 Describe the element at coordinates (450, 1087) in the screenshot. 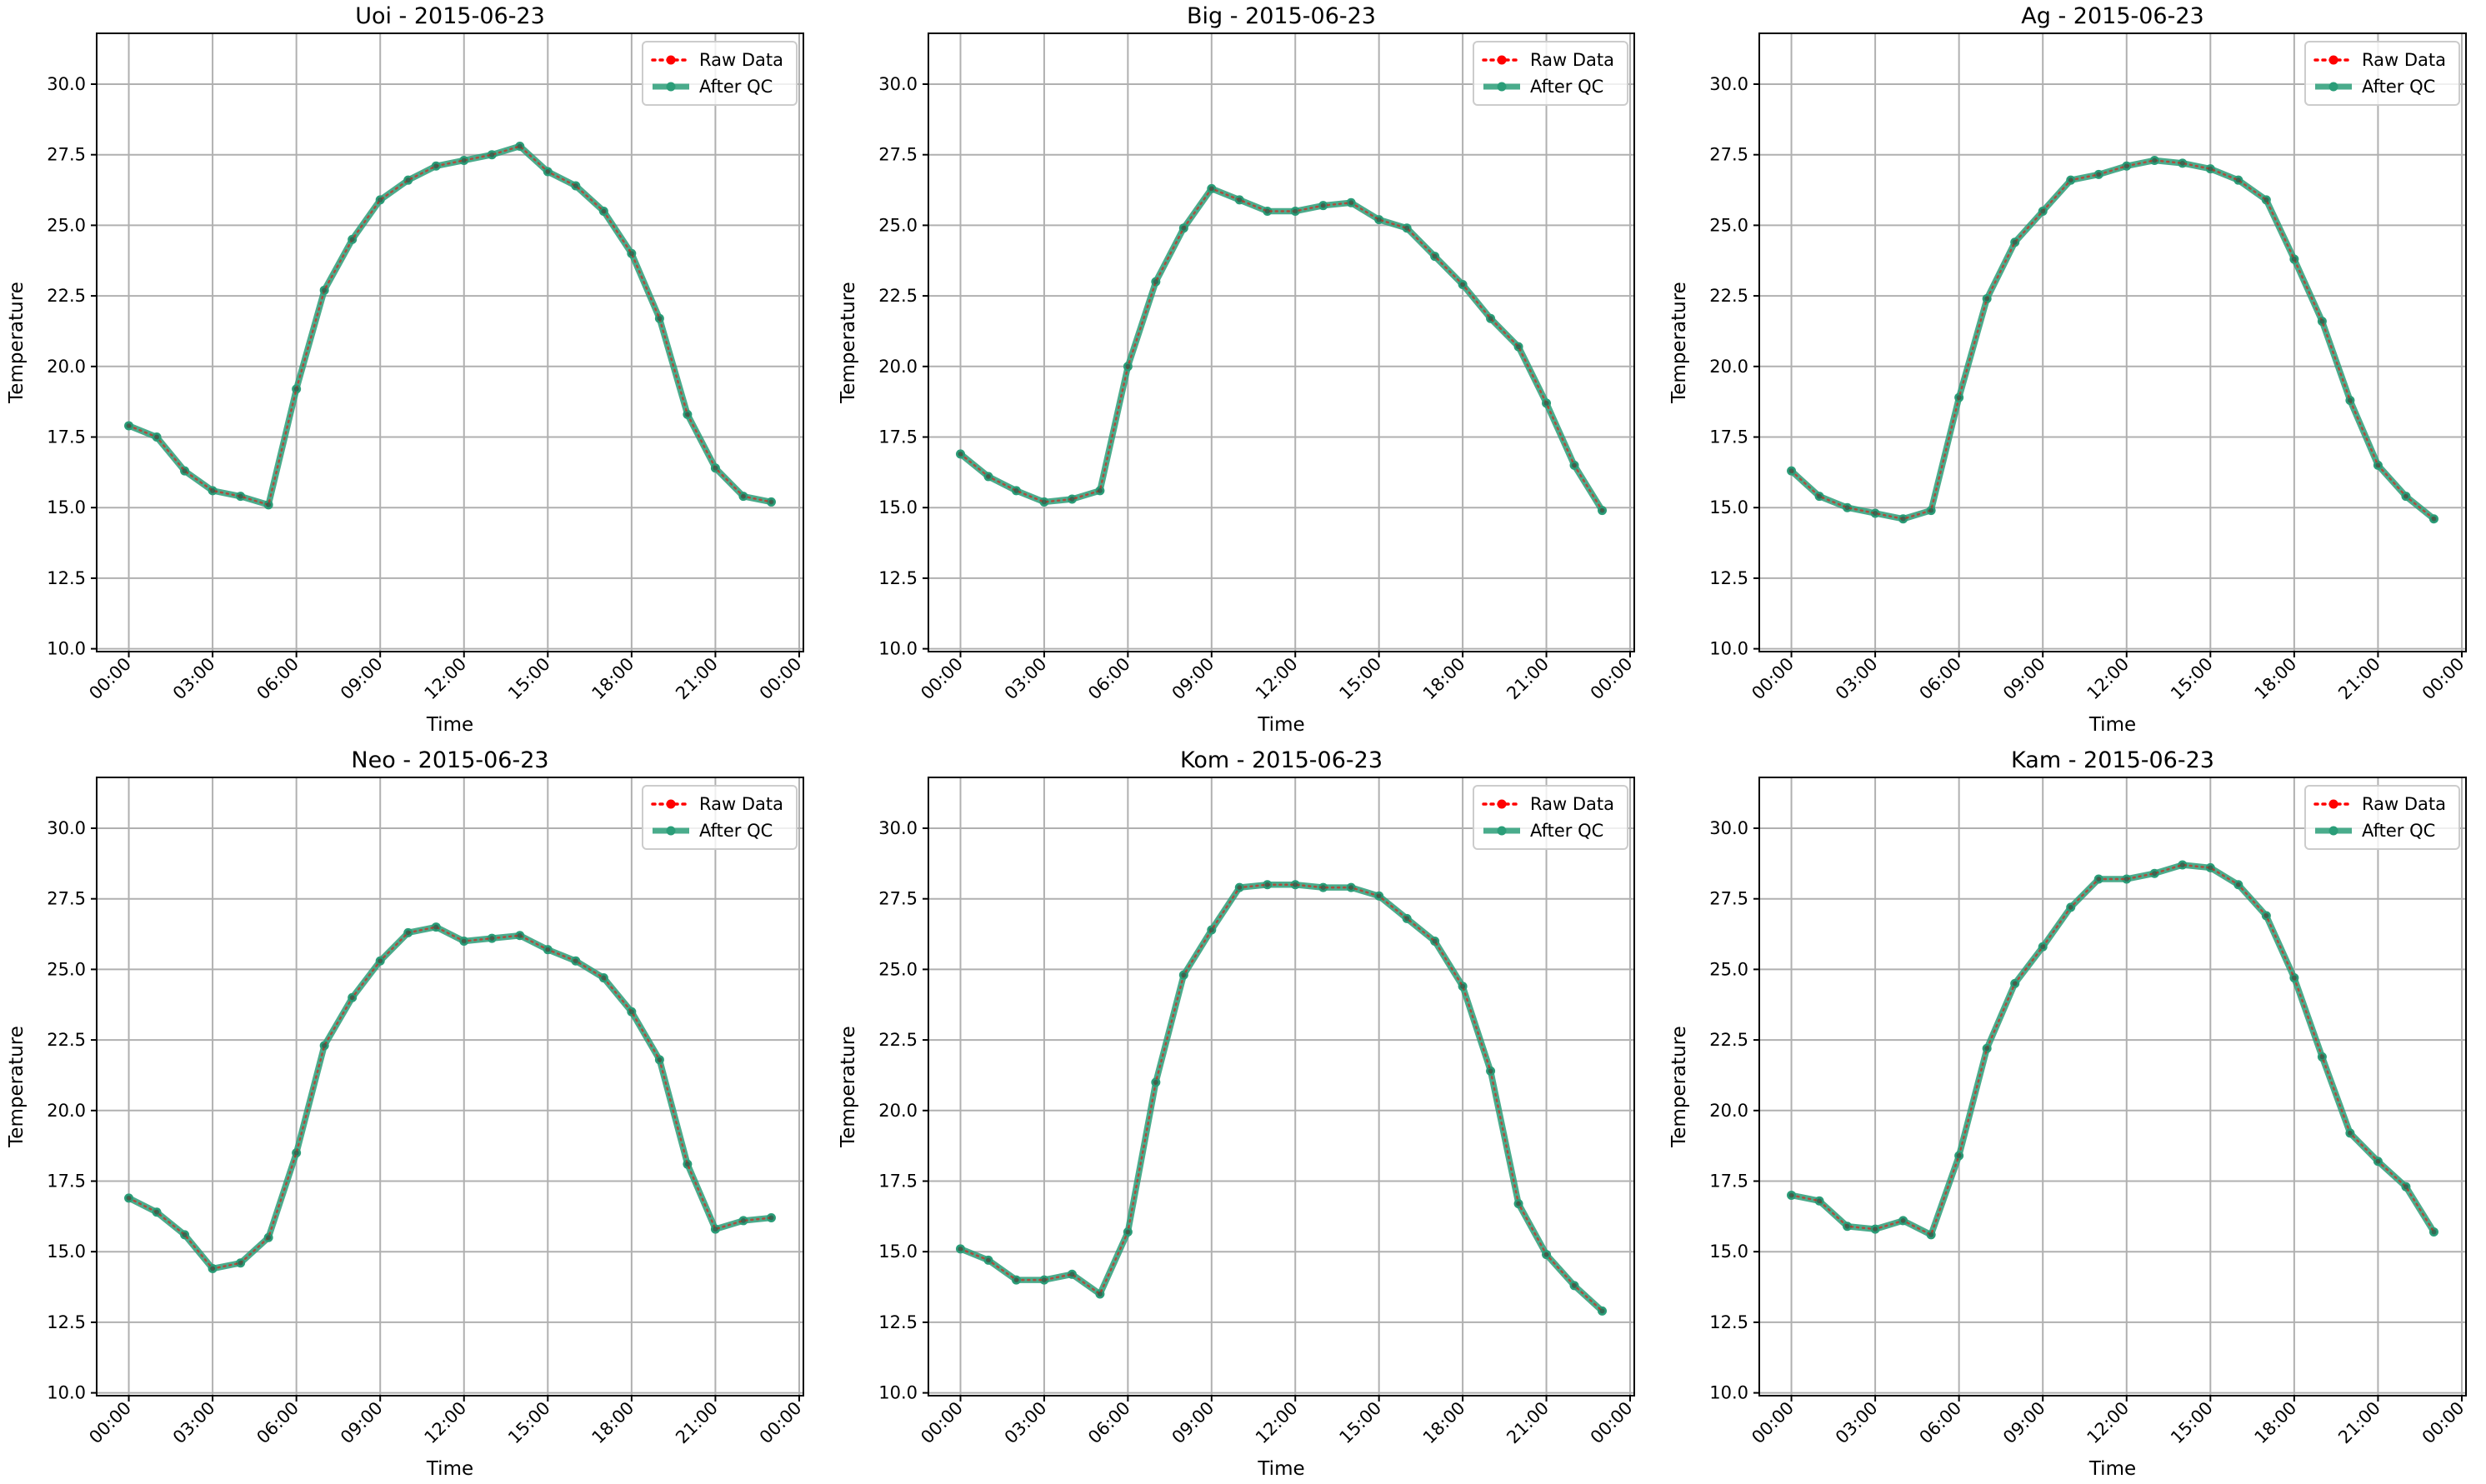

I see `axes-frame` at that location.